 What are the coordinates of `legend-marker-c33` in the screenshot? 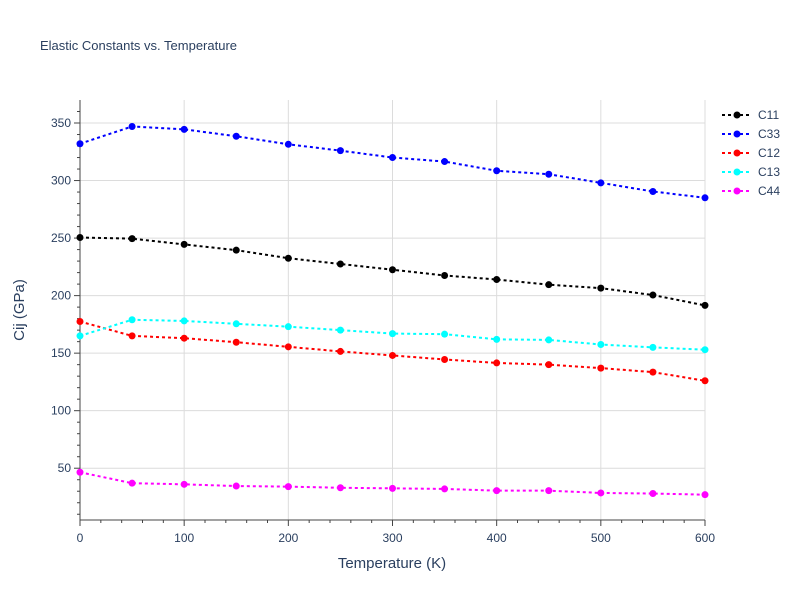 It's located at (737, 134).